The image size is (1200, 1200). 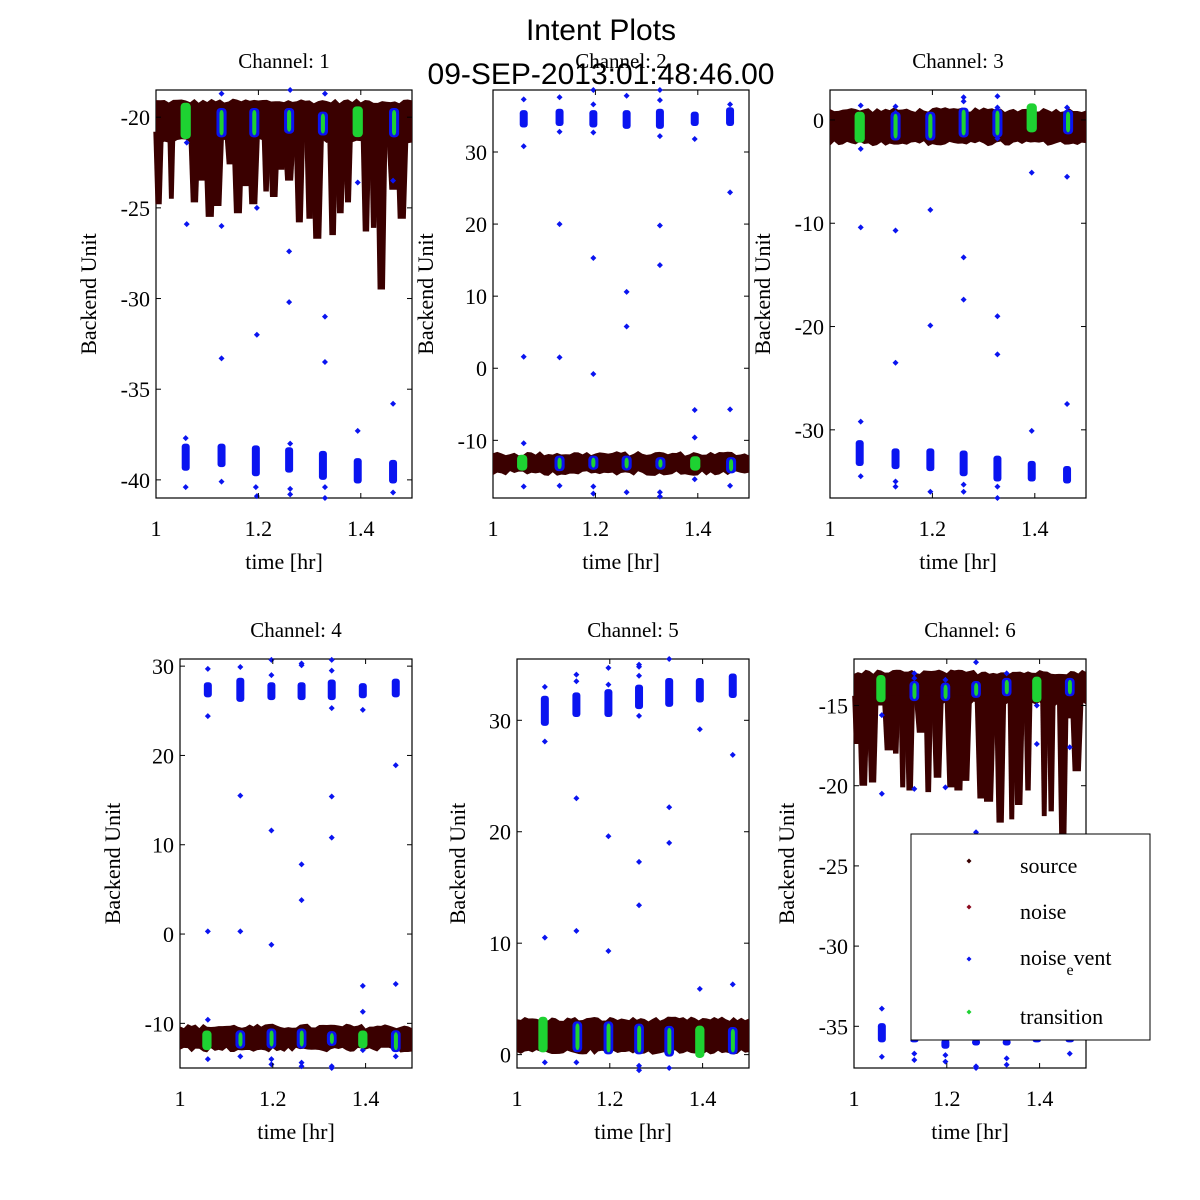 I want to click on series-source, so click(x=621, y=463).